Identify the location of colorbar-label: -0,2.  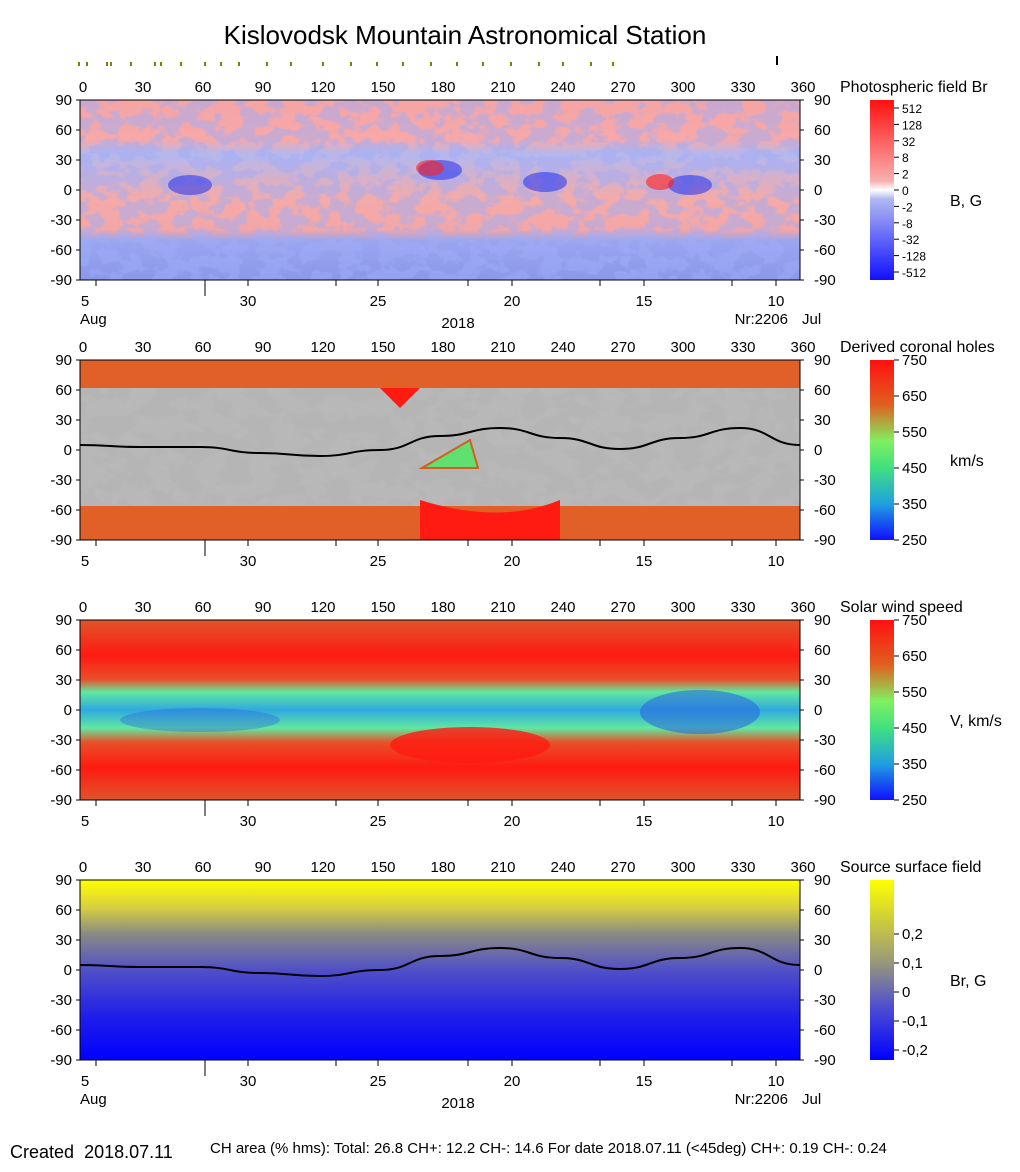
(915, 1050).